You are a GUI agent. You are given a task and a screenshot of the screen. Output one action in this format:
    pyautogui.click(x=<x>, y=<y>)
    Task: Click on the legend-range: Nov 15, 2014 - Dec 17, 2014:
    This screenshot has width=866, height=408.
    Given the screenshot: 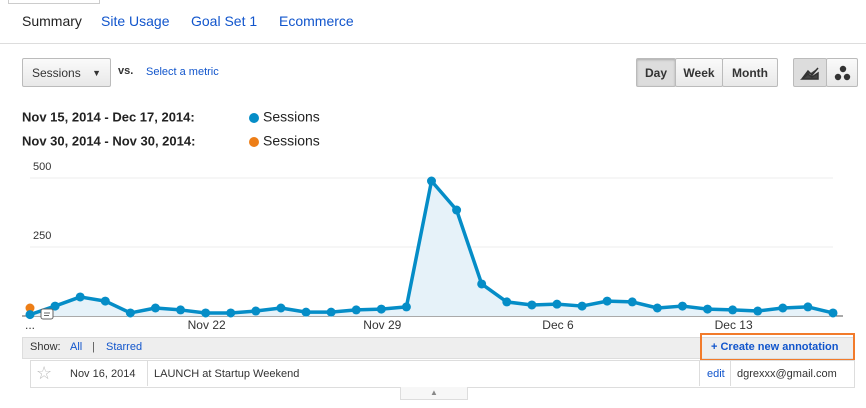 What is the action you would take?
    pyautogui.click(x=108, y=116)
    